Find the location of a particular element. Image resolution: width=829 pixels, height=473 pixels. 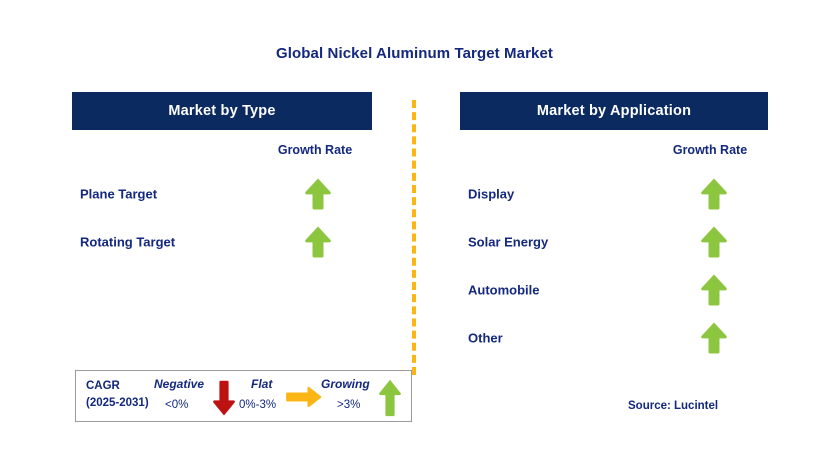

legend-label-flat: Flat is located at coordinates (262, 384).